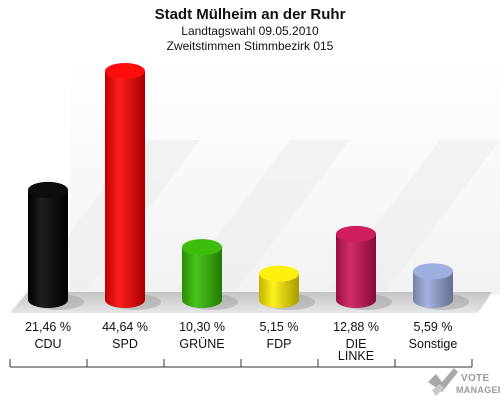 This screenshot has width=500, height=400. I want to click on category-label: SPD, so click(125, 344).